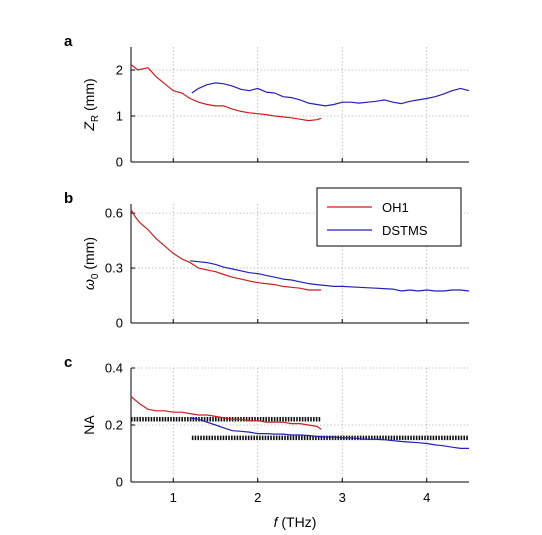  What do you see at coordinates (395, 207) in the screenshot?
I see `legend-label-oh1: OH1` at bounding box center [395, 207].